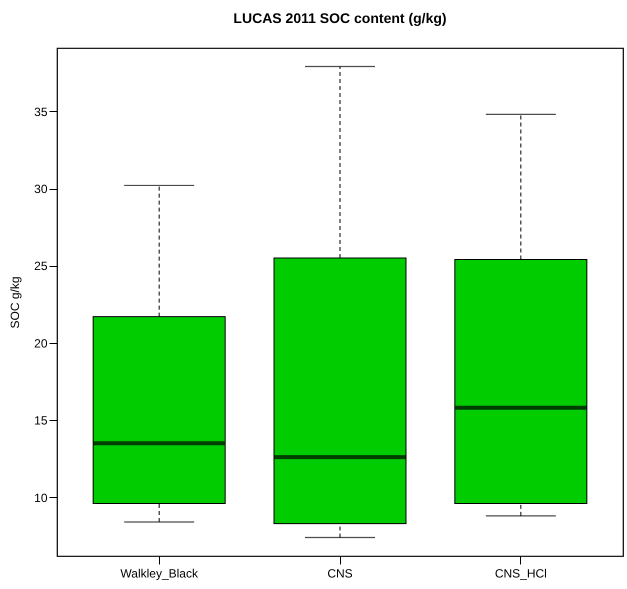  Describe the element at coordinates (15, 302) in the screenshot. I see `y-axis-title: SOC g/kg` at that location.